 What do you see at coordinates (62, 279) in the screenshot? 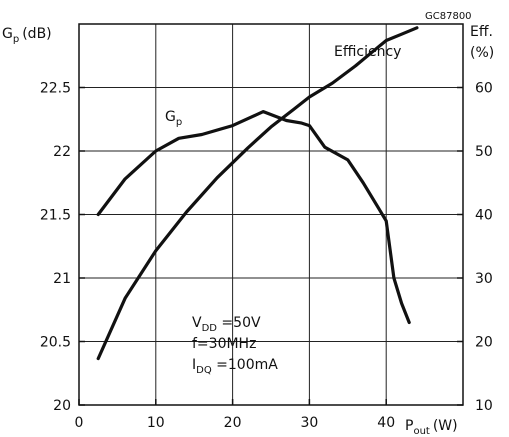
I see `y-left-tick-label: 21` at bounding box center [62, 279].